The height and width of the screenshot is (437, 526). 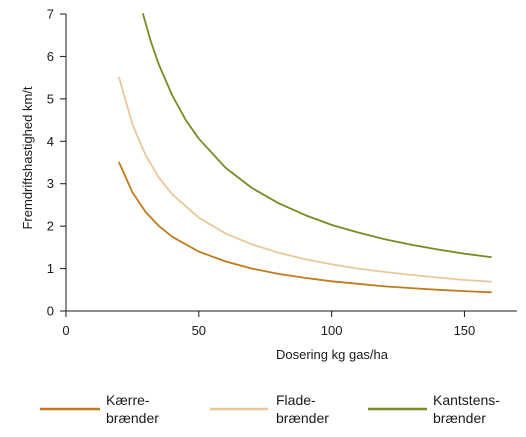 I want to click on x-tick-label: 0, so click(x=65, y=330).